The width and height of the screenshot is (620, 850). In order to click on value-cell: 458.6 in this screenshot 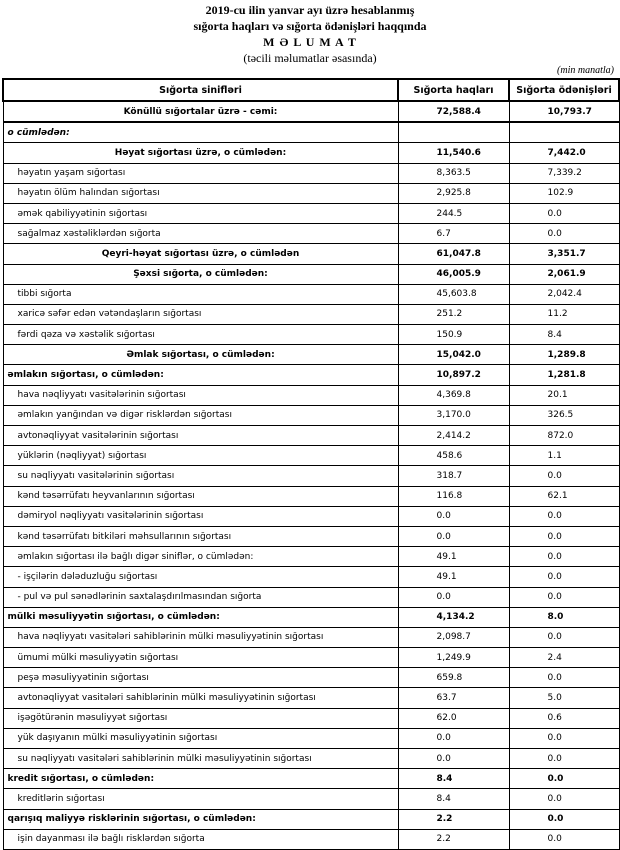, I will do `click(453, 456)`.